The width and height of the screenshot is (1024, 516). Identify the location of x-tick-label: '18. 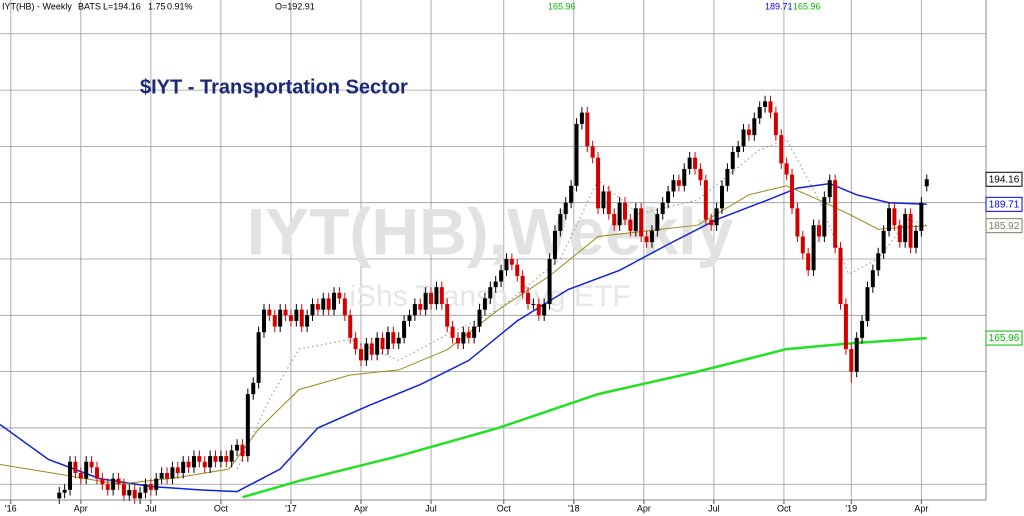
(574, 508).